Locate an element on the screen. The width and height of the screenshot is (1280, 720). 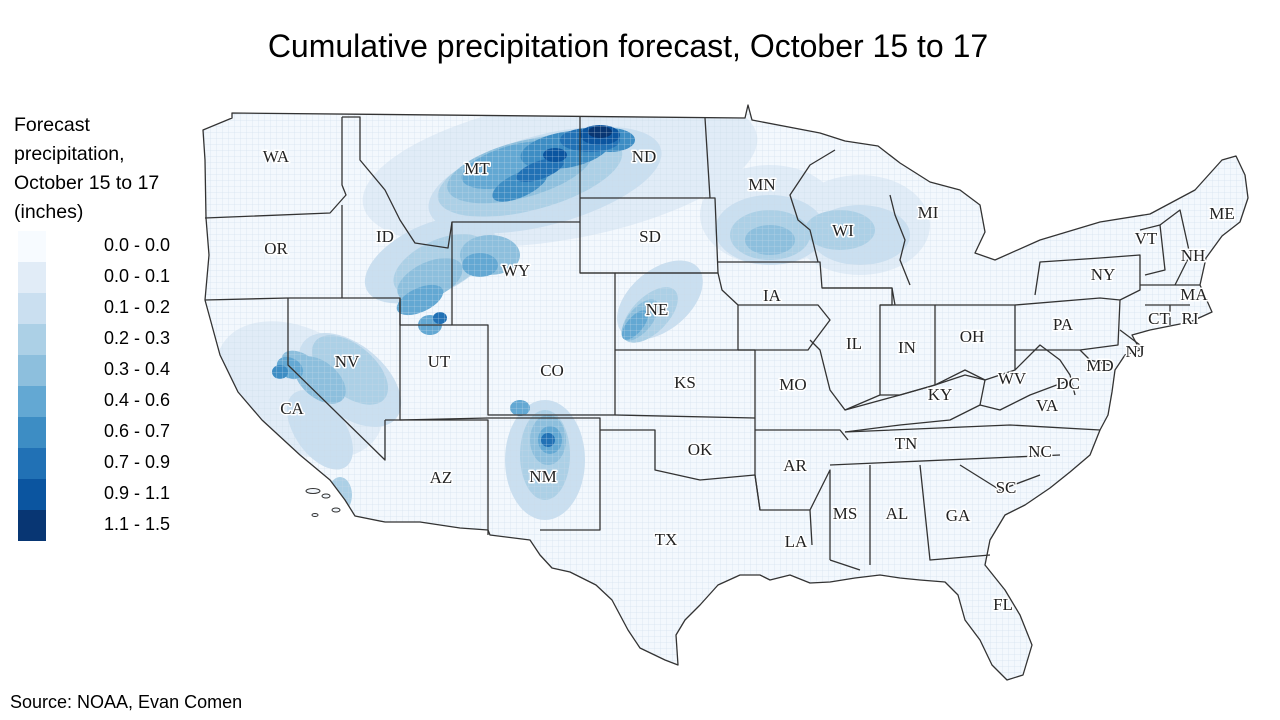
legend-item: 1.1 - 1.5 is located at coordinates (103, 525).